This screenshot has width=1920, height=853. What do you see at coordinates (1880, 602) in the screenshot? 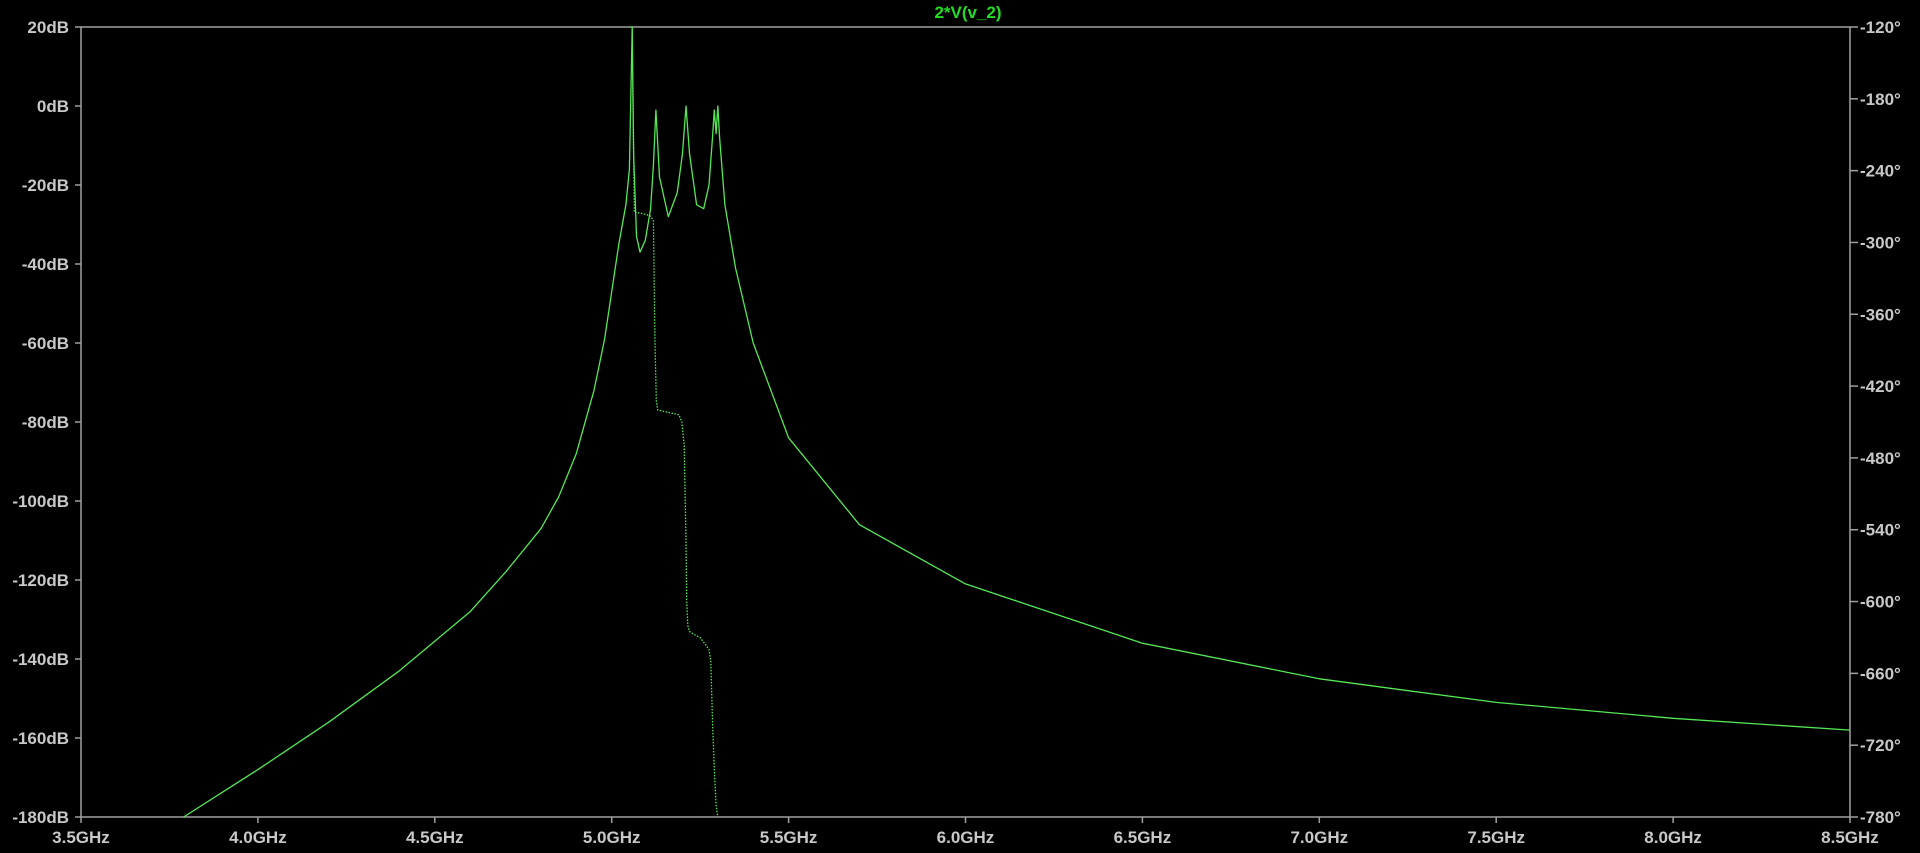
I see `y-right-tick-label: -600°` at bounding box center [1880, 602].